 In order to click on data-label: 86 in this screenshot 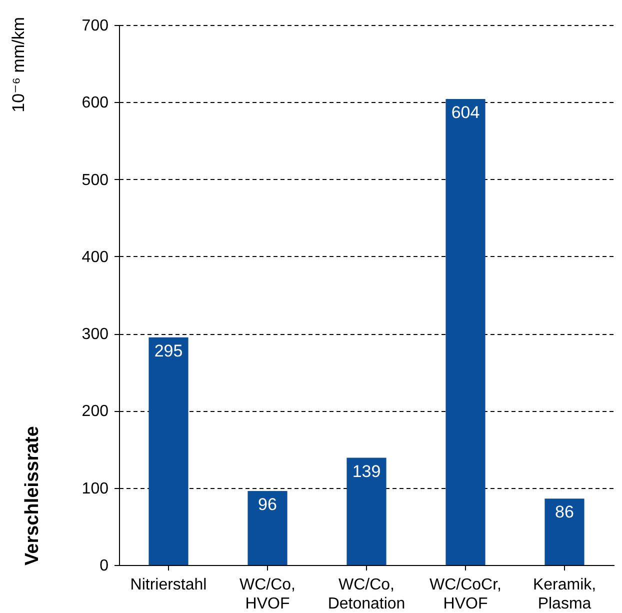, I will do `click(564, 512)`.